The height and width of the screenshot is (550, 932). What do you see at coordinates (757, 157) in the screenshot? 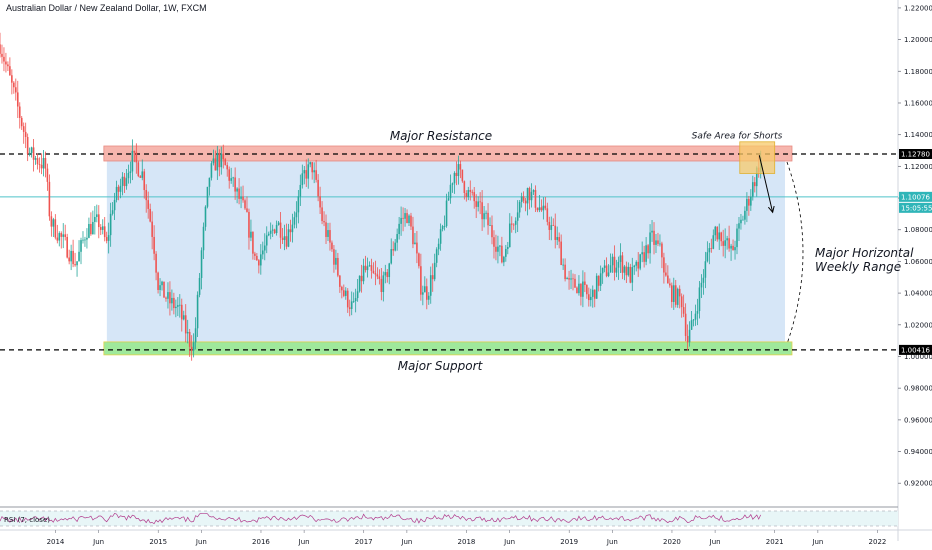
I see `safe-area-box` at bounding box center [757, 157].